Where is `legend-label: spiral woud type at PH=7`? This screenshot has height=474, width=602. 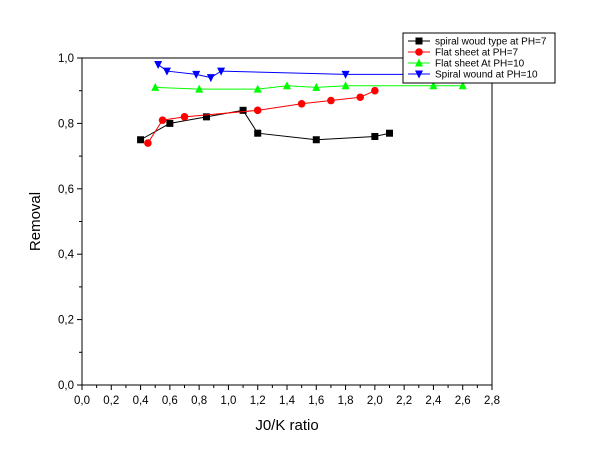
legend-label: spiral woud type at PH=7 is located at coordinates (491, 42).